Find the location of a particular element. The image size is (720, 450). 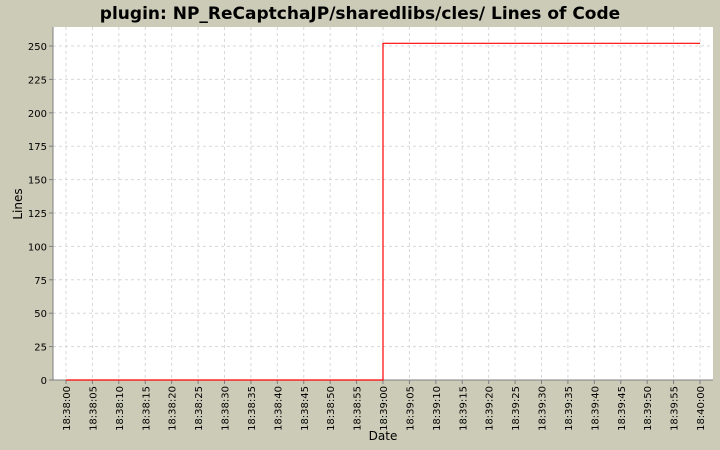

y-tick-label: 0 is located at coordinates (44, 381).